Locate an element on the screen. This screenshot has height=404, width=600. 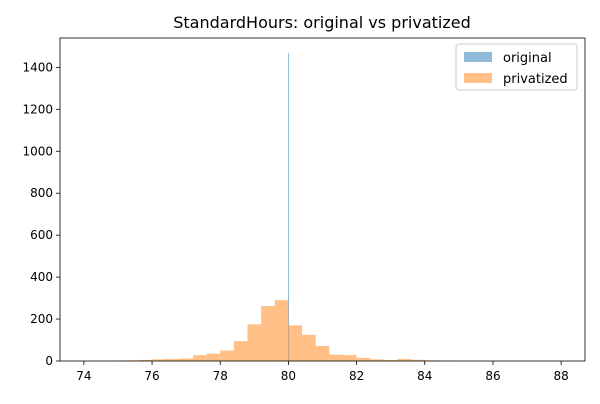
x-tick-label-84: 84 is located at coordinates (424, 376).